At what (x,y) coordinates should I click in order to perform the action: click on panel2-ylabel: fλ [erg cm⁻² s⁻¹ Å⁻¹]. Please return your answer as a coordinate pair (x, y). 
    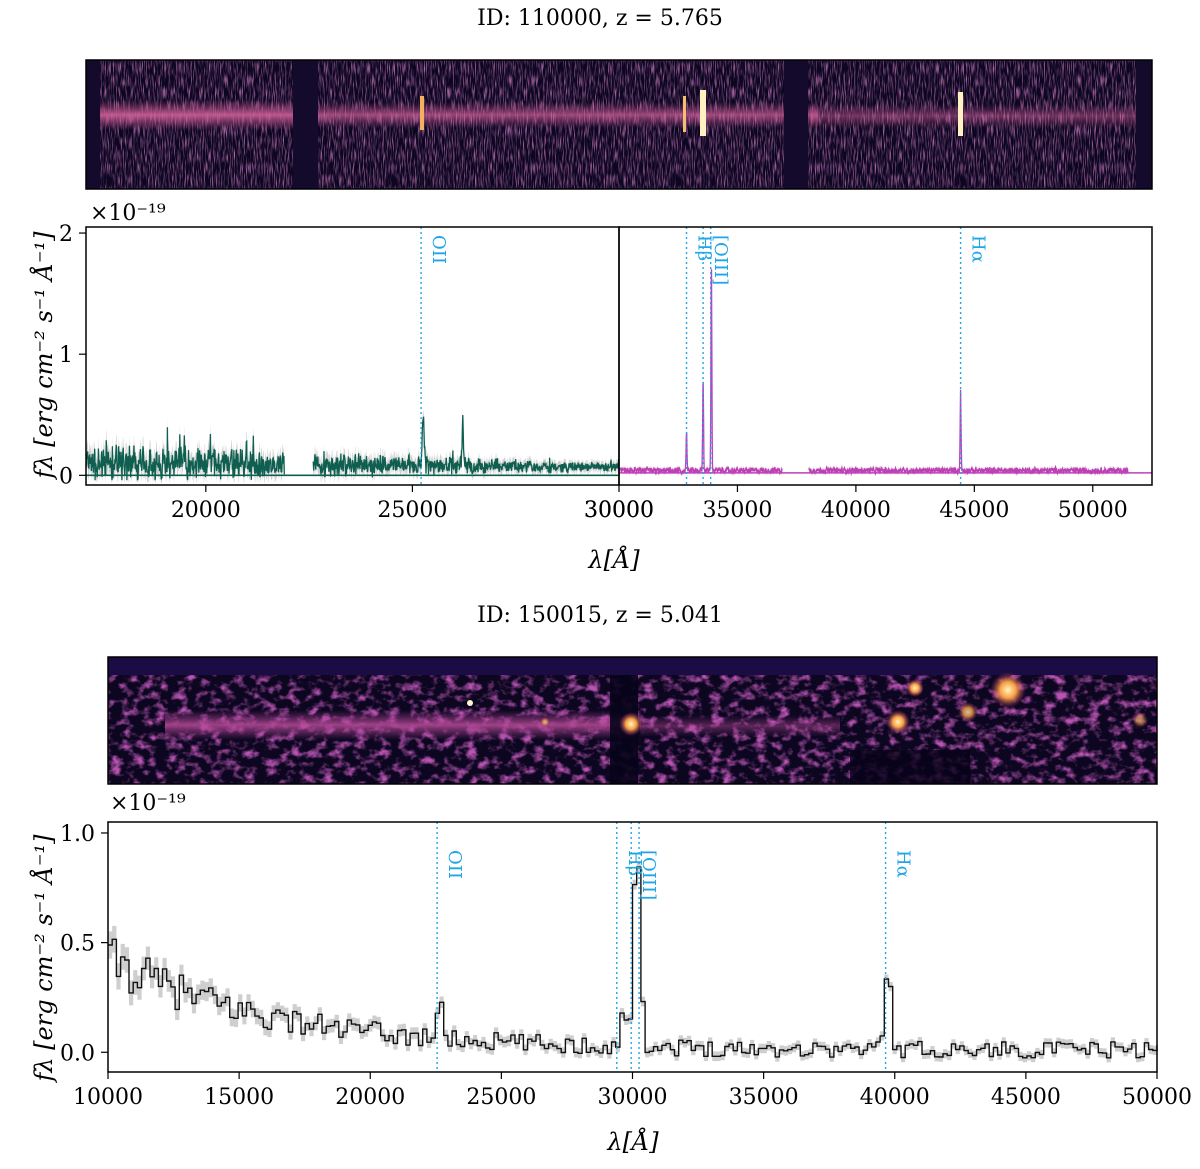
    Looking at the image, I should click on (43, 959).